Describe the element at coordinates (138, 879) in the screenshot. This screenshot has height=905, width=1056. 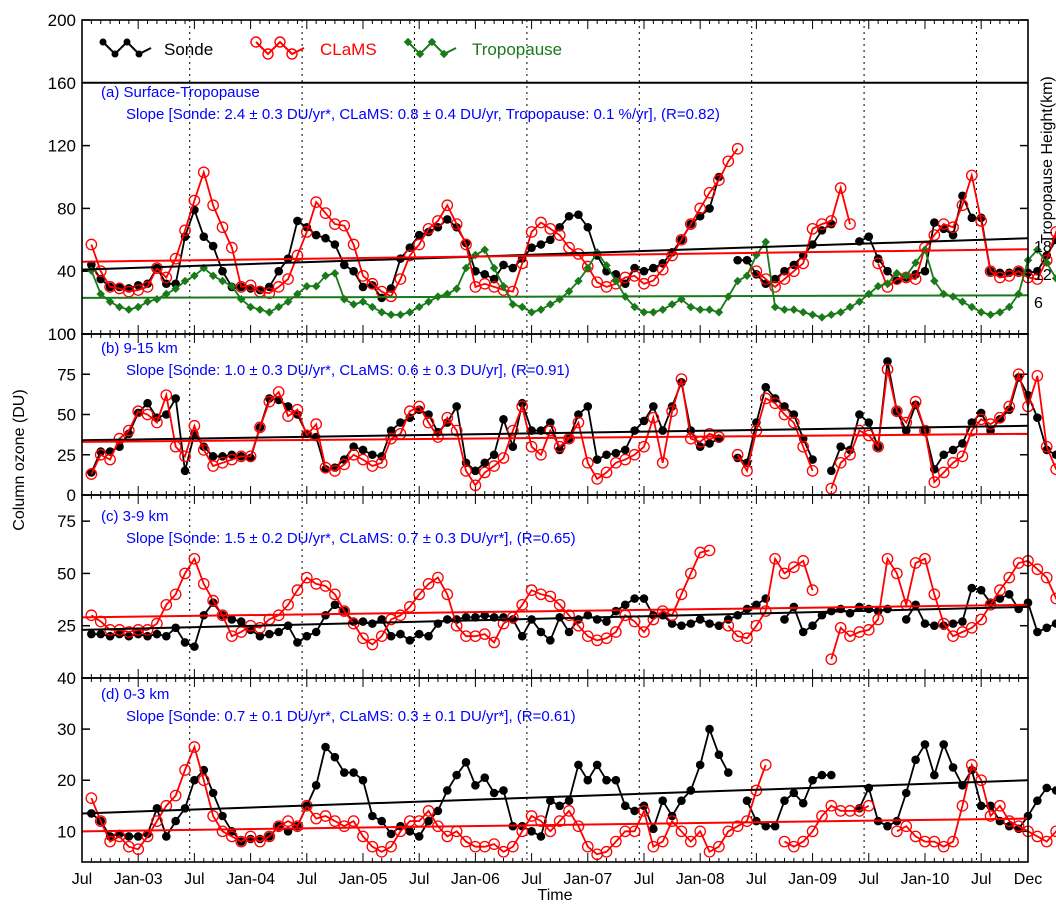
I see `x-tick-label: Jan-03` at that location.